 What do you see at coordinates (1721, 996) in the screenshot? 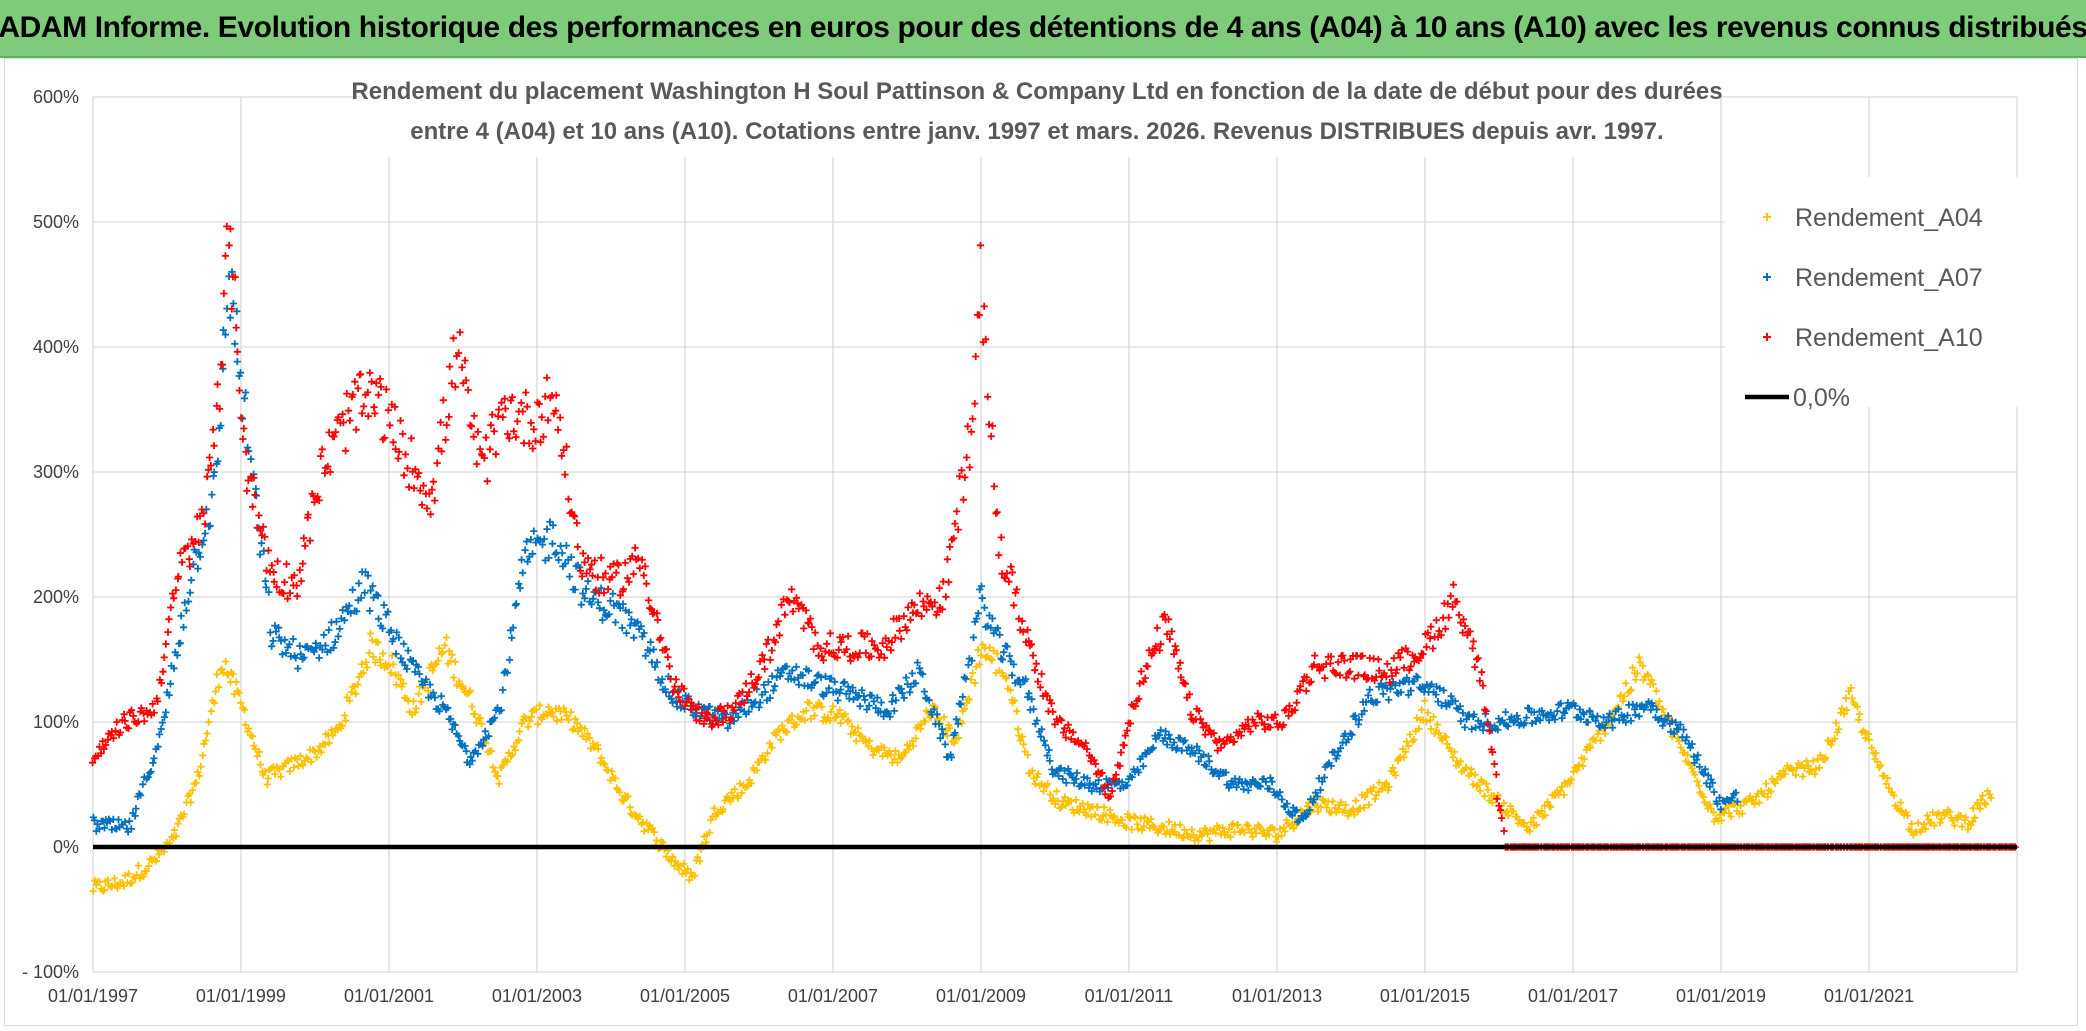
I see `x-tick-label: 01/01/2019` at bounding box center [1721, 996].